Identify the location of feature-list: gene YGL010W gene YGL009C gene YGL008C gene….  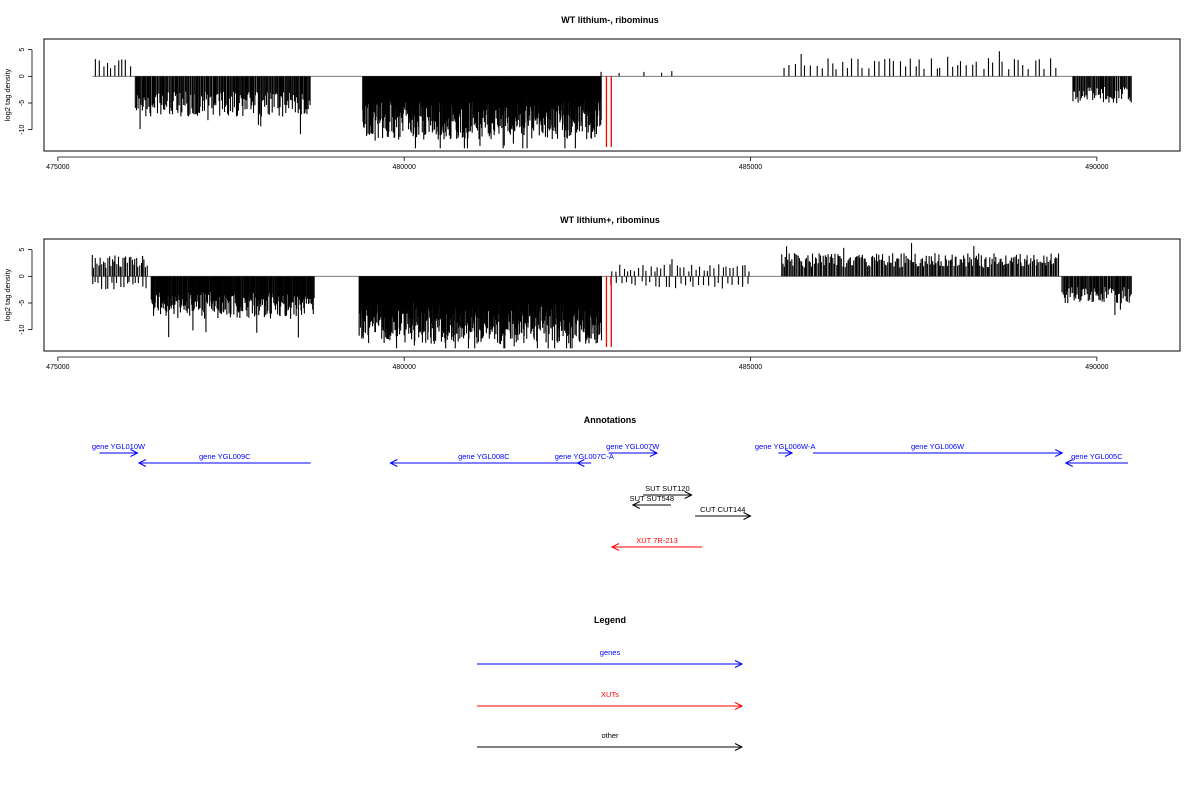
(610, 496).